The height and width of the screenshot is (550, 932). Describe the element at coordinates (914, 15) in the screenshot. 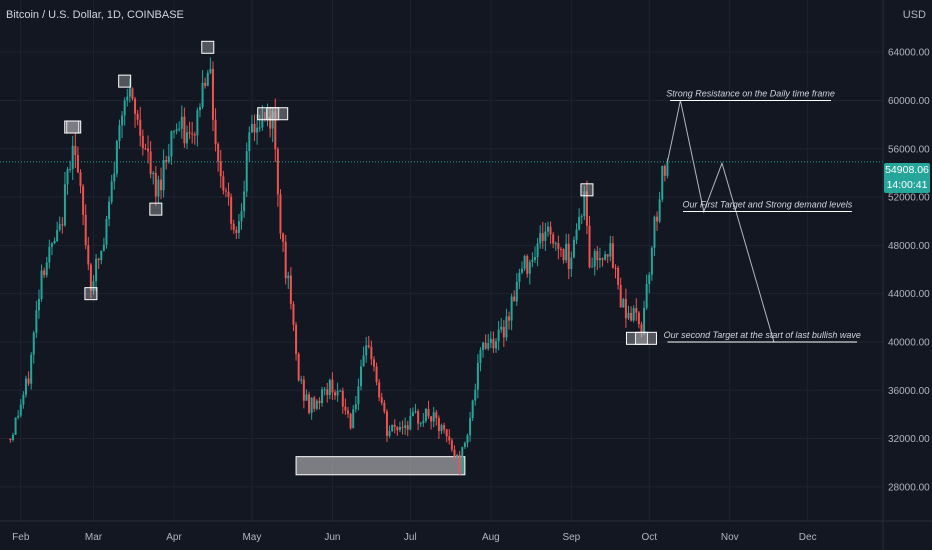

I see `currency-label: USD` at that location.